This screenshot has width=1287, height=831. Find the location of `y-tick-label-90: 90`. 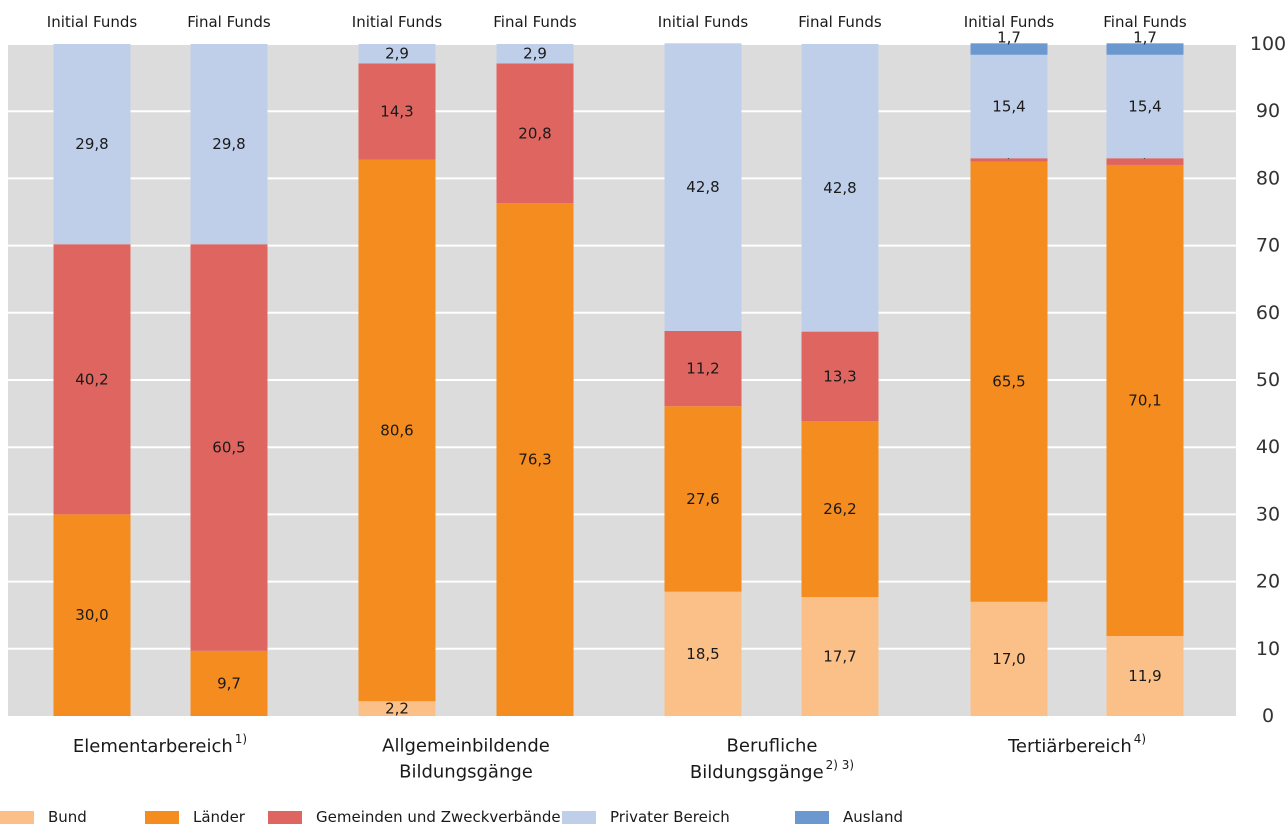

y-tick-label-90: 90 is located at coordinates (1268, 111).